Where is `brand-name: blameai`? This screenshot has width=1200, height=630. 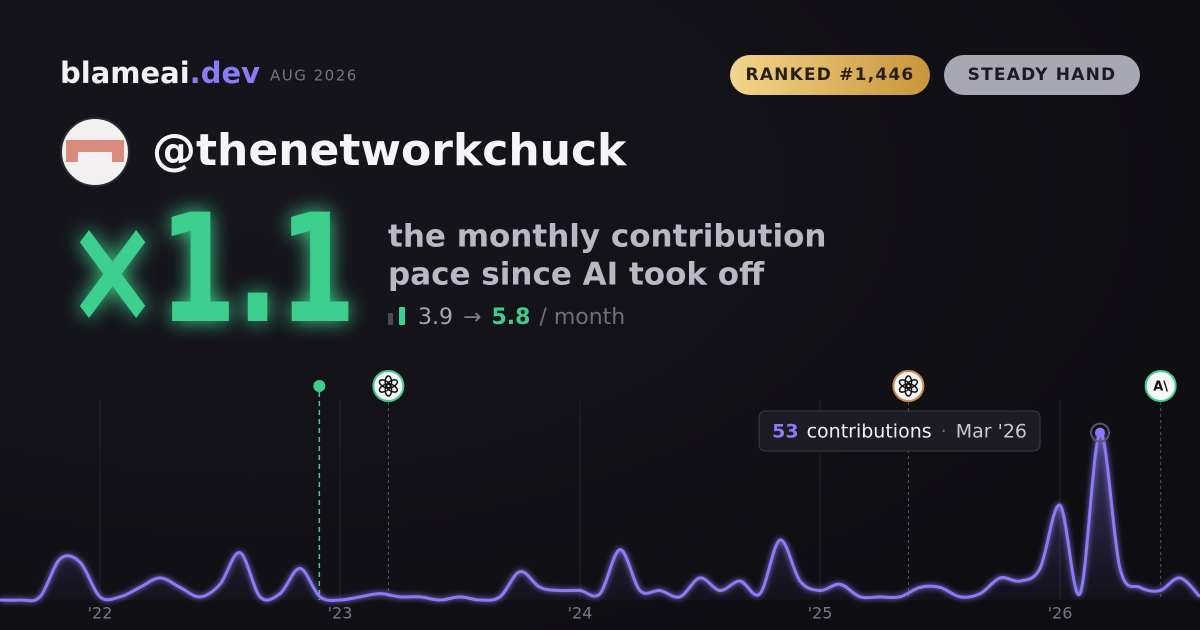 brand-name: blameai is located at coordinates (125, 73).